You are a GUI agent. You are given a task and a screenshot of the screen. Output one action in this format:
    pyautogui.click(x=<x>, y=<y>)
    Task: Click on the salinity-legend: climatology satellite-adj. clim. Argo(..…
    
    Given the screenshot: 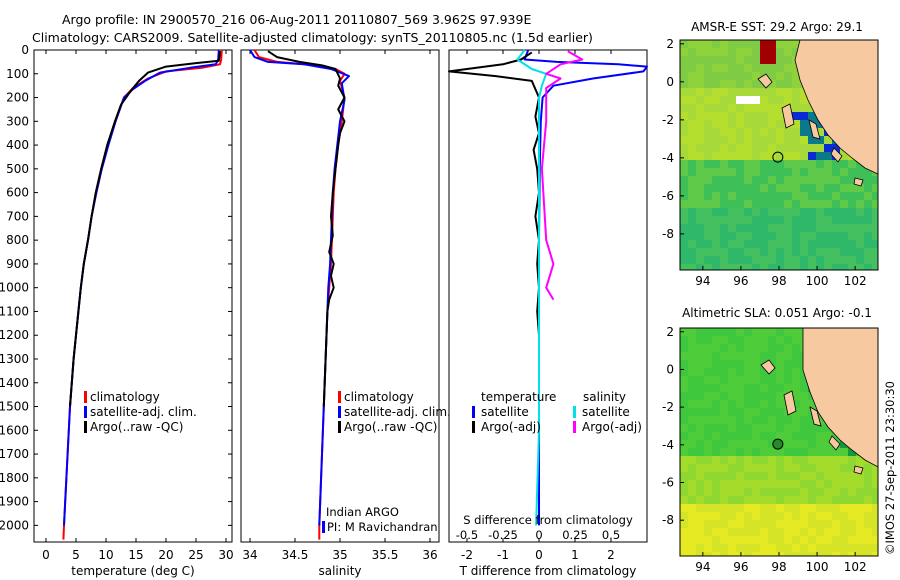 What is the action you would take?
    pyautogui.click(x=394, y=412)
    